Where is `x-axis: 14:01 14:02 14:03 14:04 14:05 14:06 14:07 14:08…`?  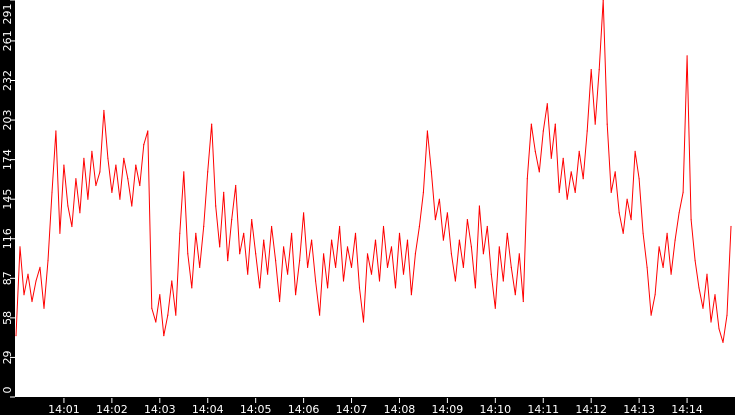
x-axis: 14:01 14:02 14:03 14:04 14:05 14:06 14:07 14:08… is located at coordinates (375, 406).